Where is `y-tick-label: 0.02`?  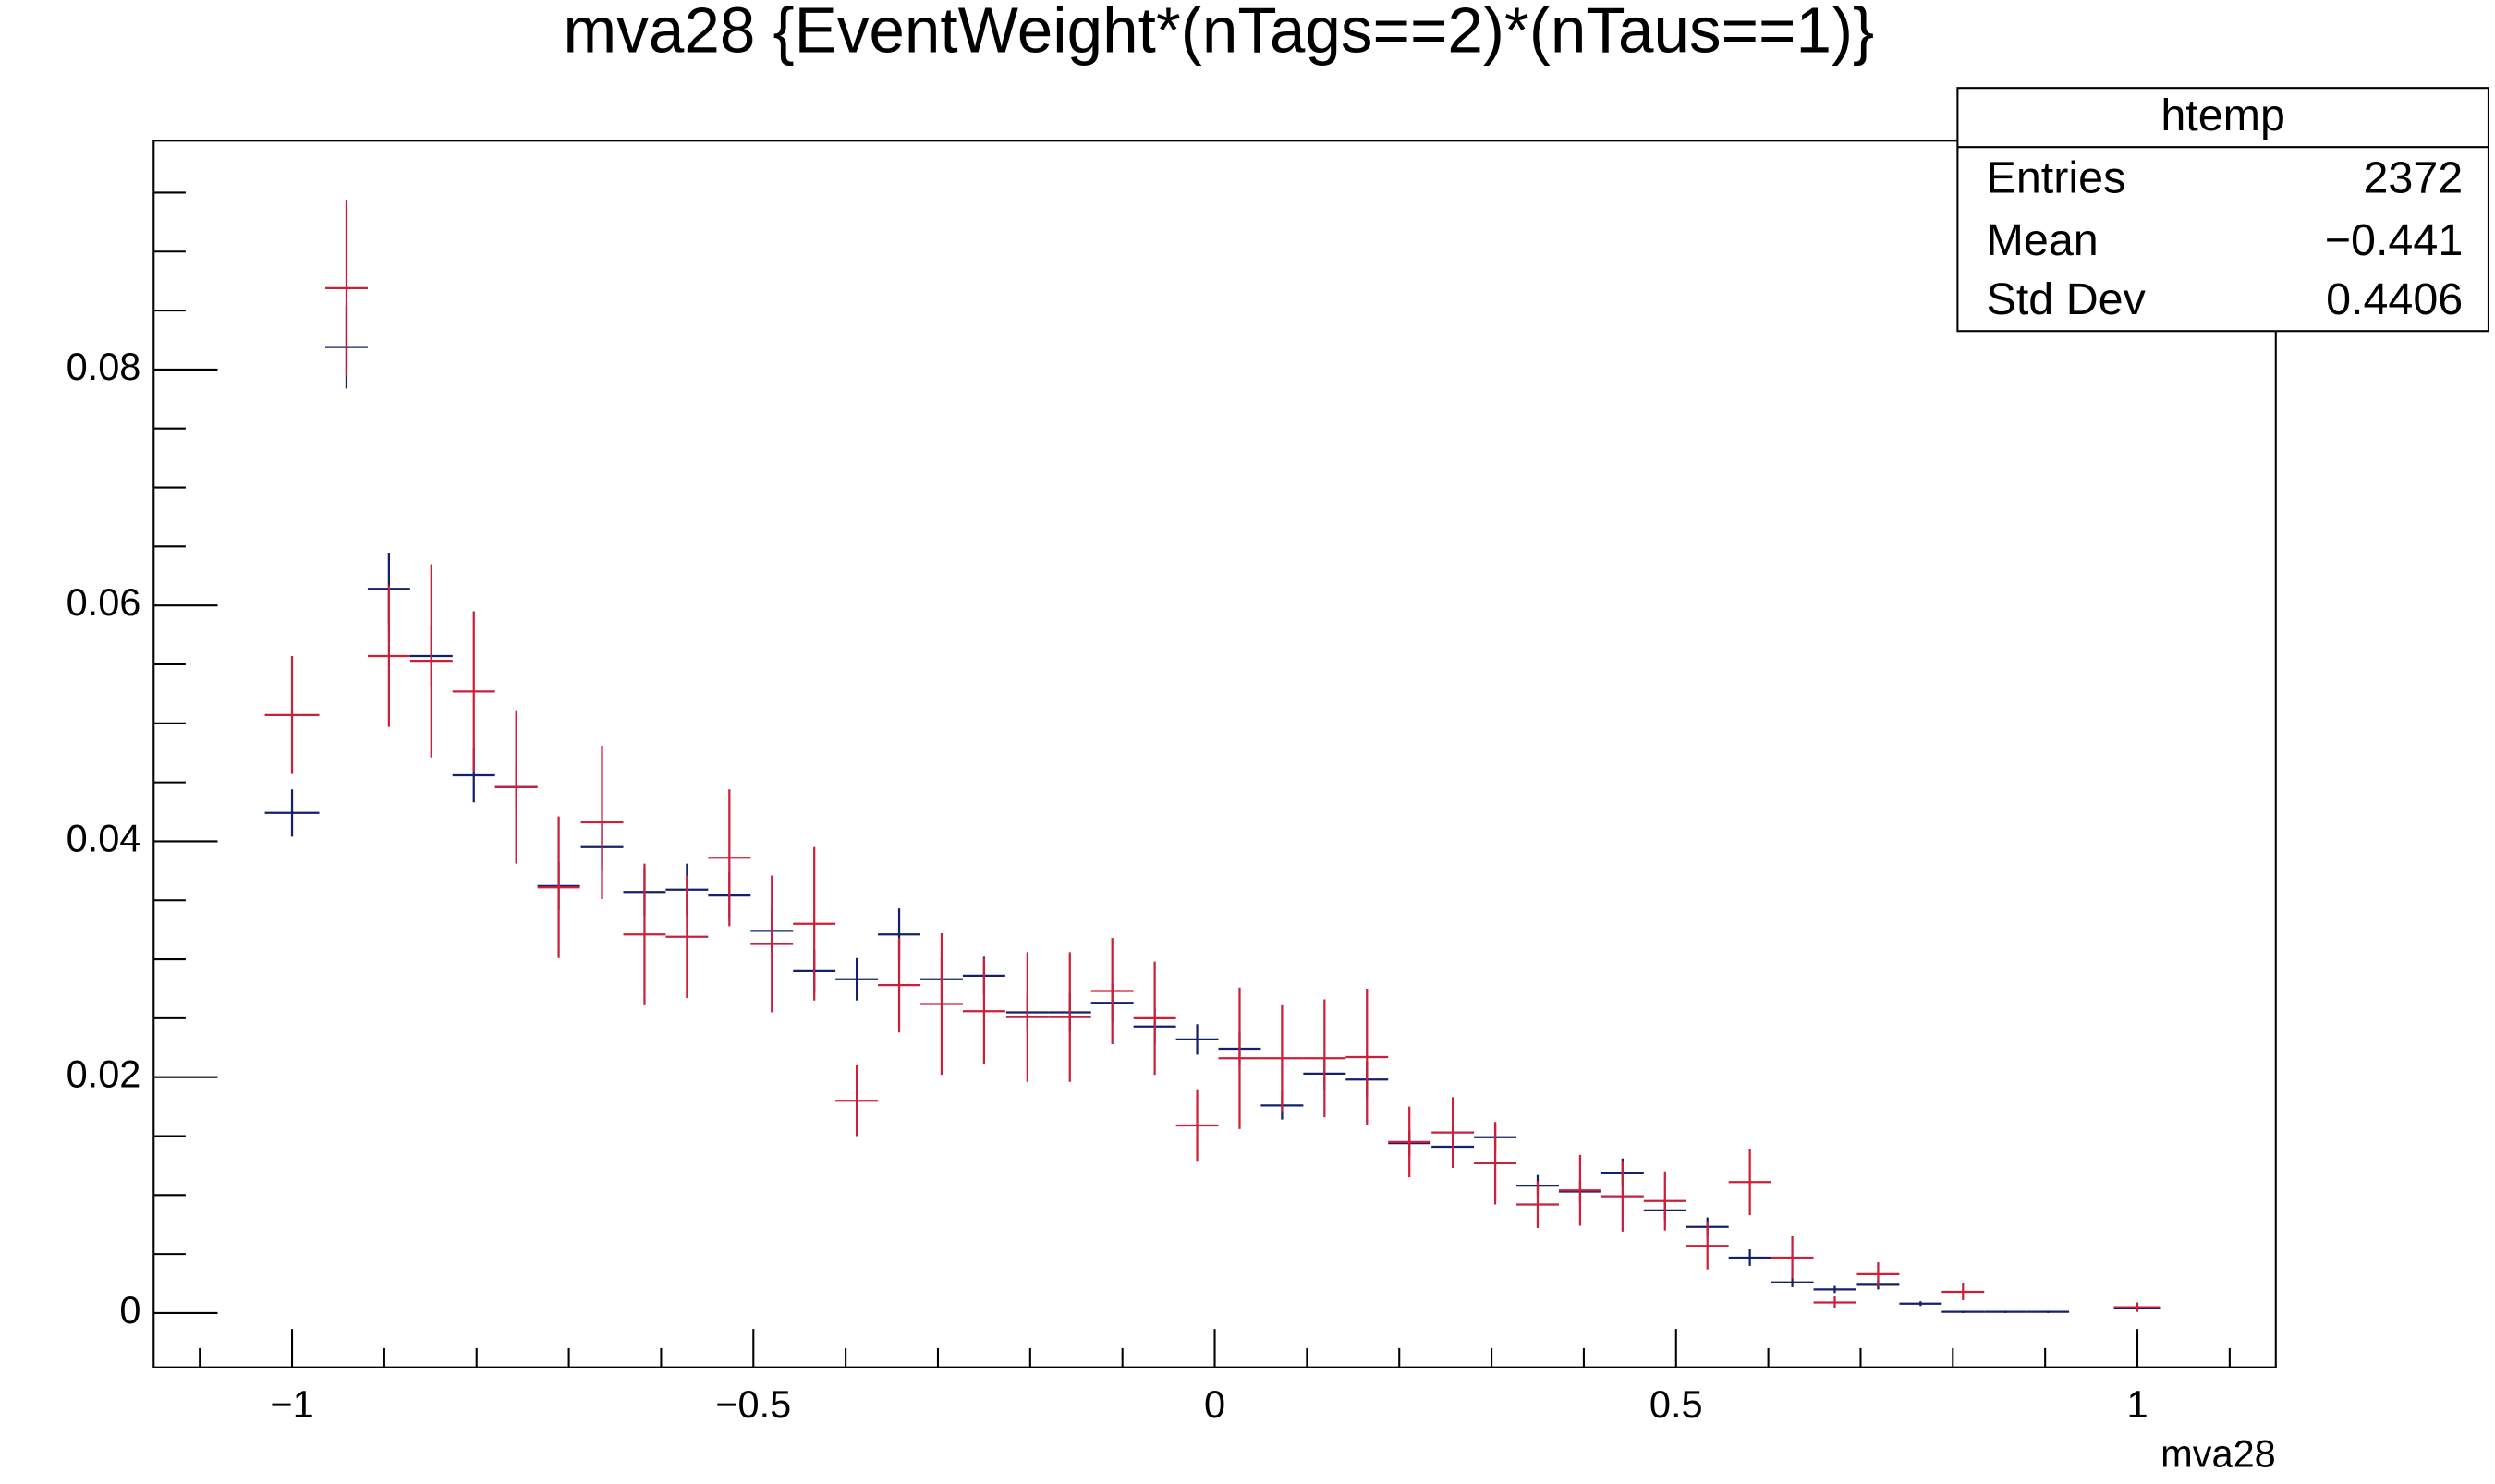 y-tick-label: 0.02 is located at coordinates (104, 1074).